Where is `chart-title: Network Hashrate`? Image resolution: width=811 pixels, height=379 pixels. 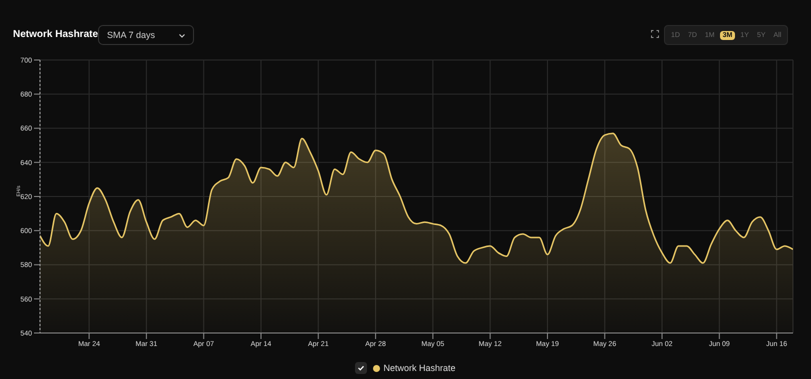
chart-title: Network Hashrate is located at coordinates (55, 34).